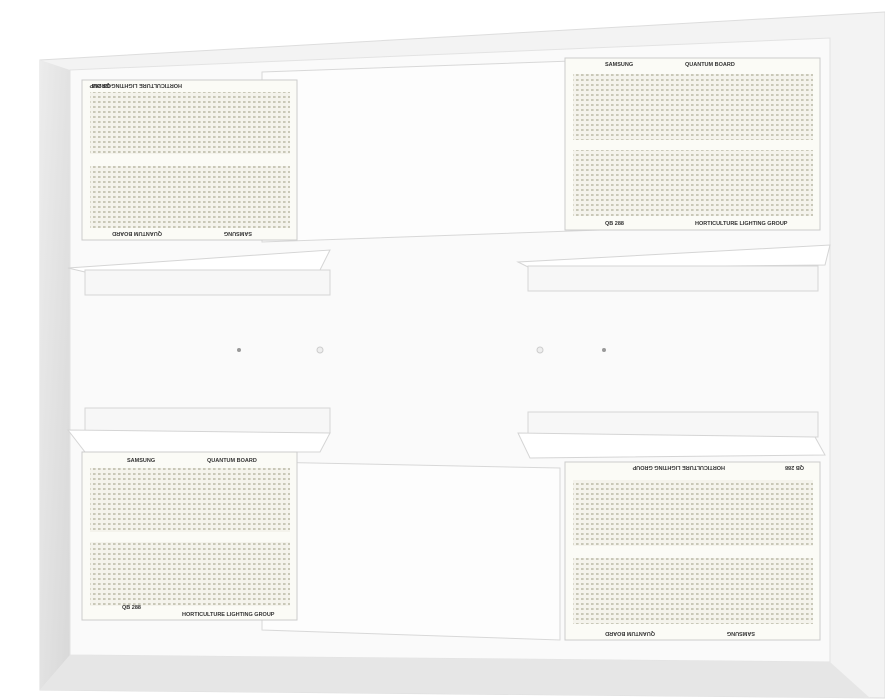 The width and height of the screenshot is (885, 700). Describe the element at coordinates (421, 350) in the screenshot. I see `mount-holes` at that location.